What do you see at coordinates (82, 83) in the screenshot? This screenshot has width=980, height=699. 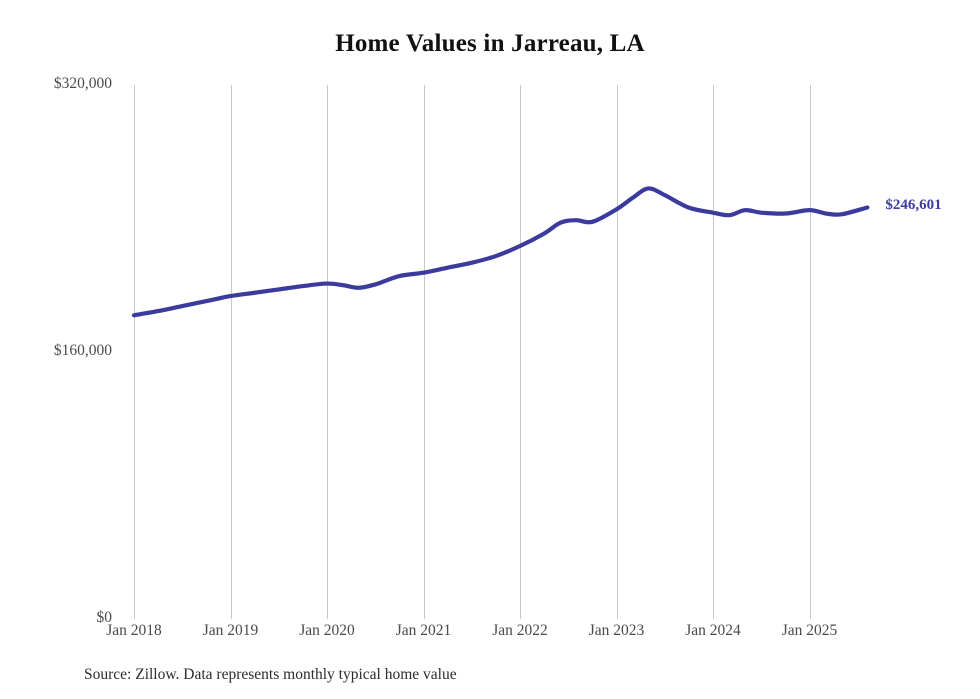 I see `y-axis-tick-label: $320,000` at bounding box center [82, 83].